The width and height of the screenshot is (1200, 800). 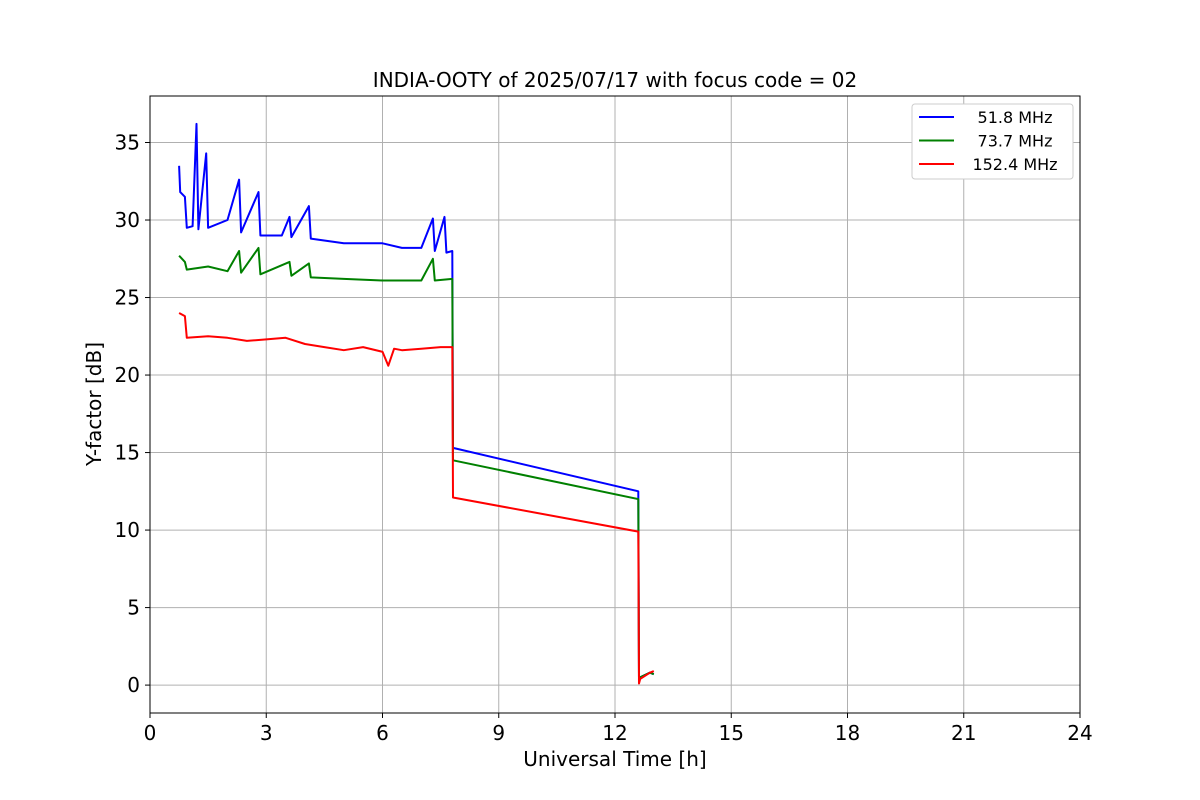 I want to click on x-tick-label: 18, so click(x=847, y=733).